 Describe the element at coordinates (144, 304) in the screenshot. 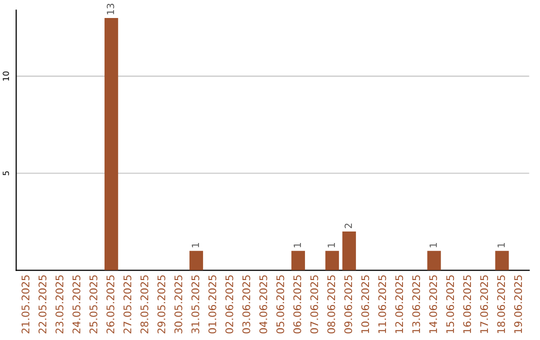

I see `x-tick-label: 28.05.2025` at that location.